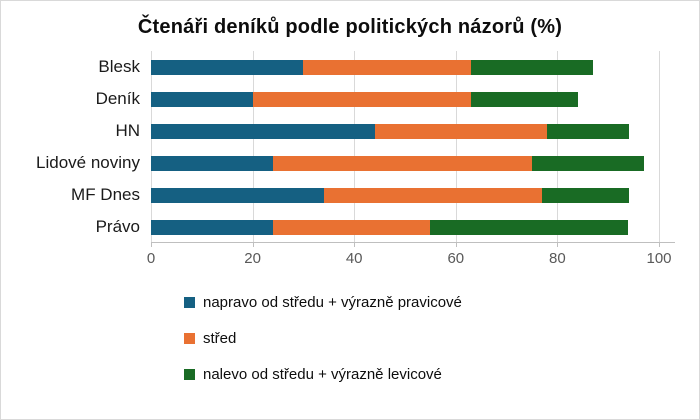 This screenshot has width=700, height=420. Describe the element at coordinates (88, 162) in the screenshot. I see `category-label: Lidové noviny` at that location.